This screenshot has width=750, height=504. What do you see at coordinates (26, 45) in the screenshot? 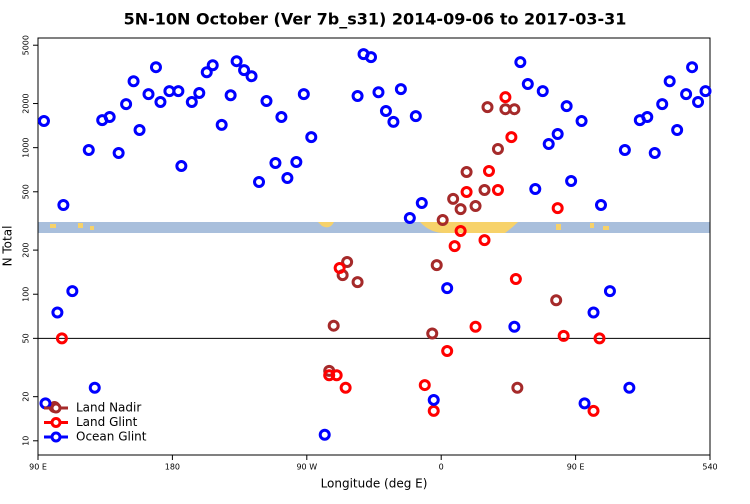
I see `y-tick-label: 5000` at bounding box center [26, 45].